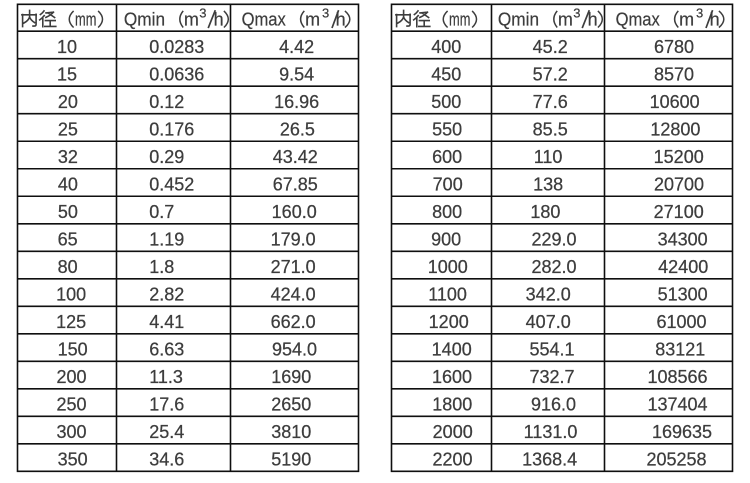 This screenshot has height=483, width=750. I want to click on svg-text: 20700, so click(679, 184).